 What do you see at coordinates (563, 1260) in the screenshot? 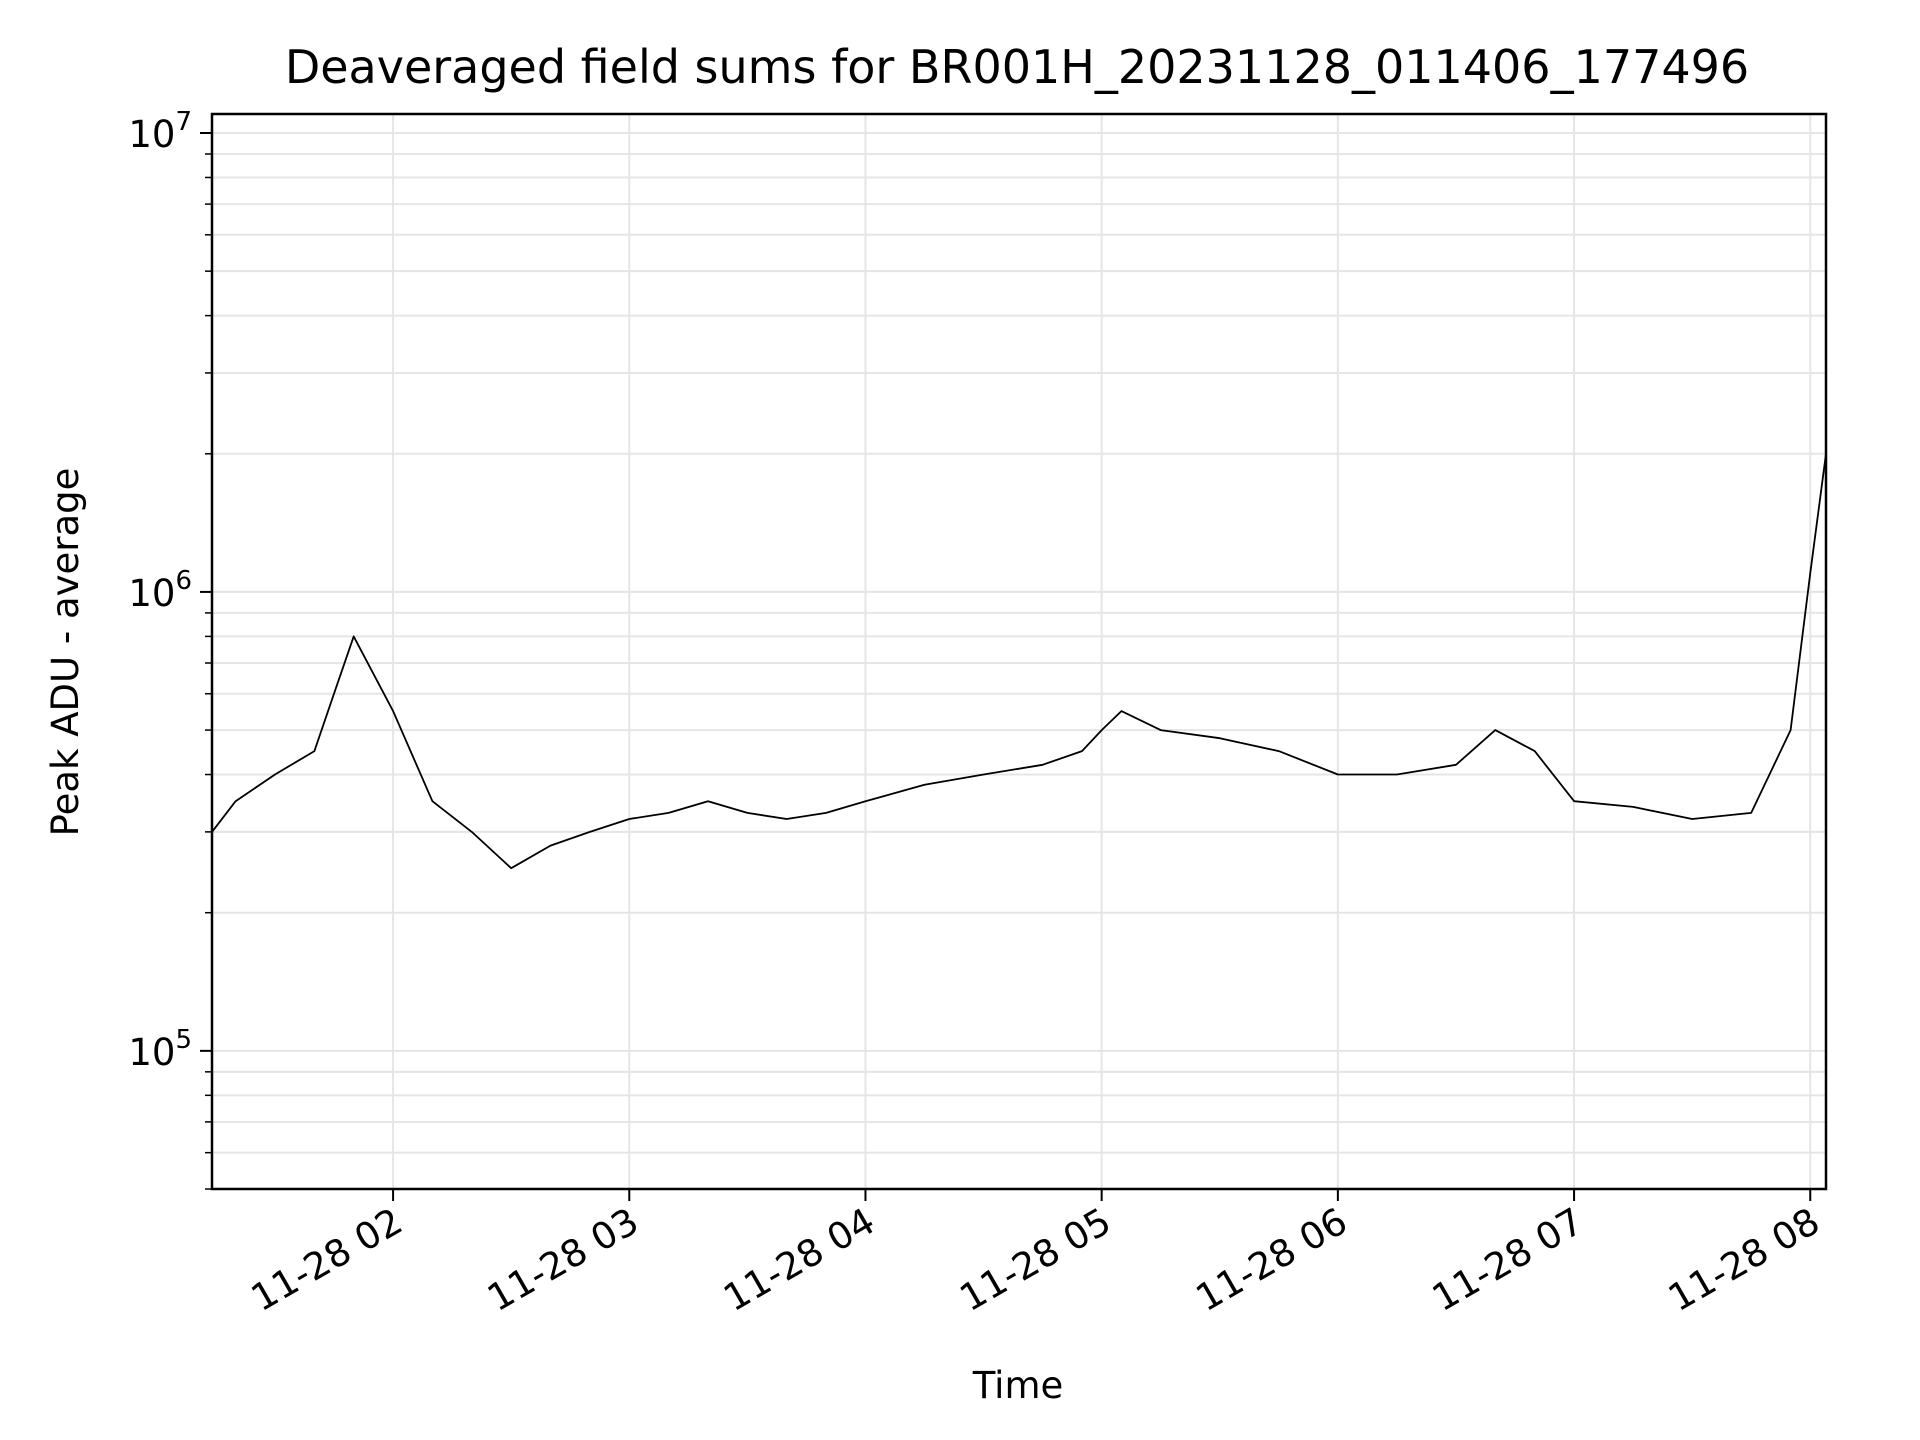
I see `x-tick-label: 11-28 03` at bounding box center [563, 1260].